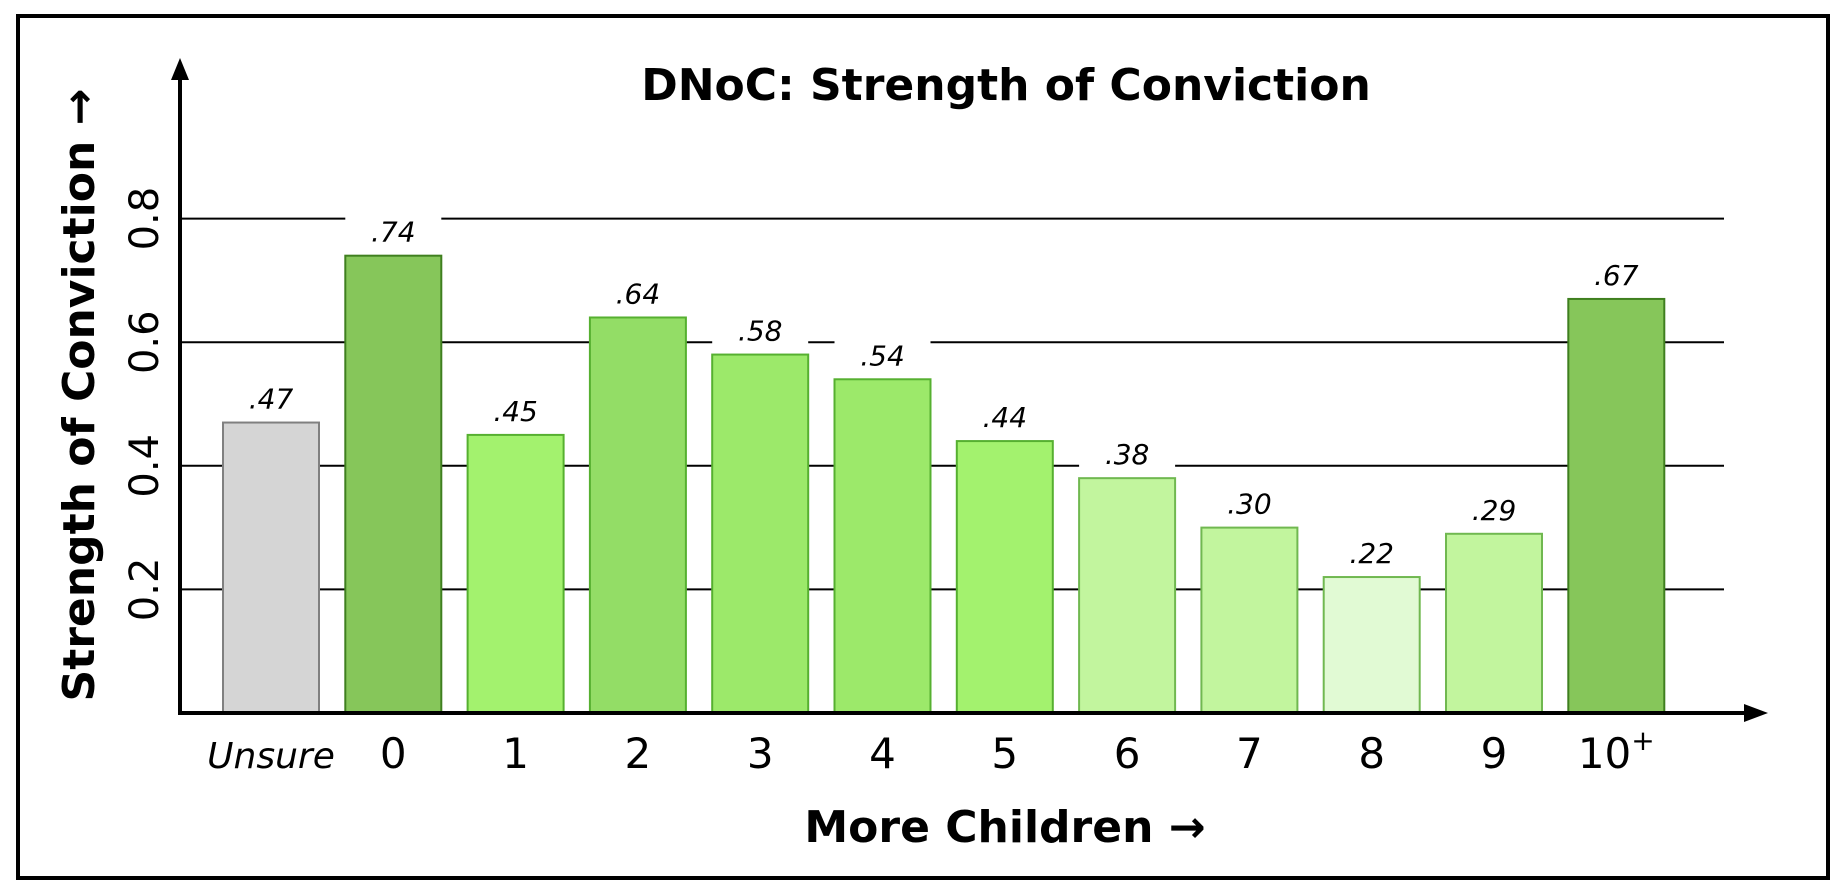  Describe the element at coordinates (1249, 753) in the screenshot. I see `x-tick-label: 7` at that location.